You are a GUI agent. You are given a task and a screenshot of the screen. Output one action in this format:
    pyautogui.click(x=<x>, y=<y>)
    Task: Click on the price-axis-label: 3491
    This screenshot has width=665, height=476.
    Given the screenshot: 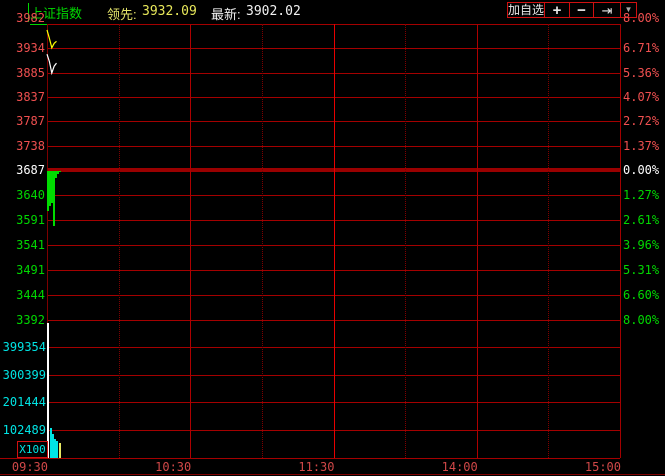 What is the action you would take?
    pyautogui.click(x=30, y=270)
    